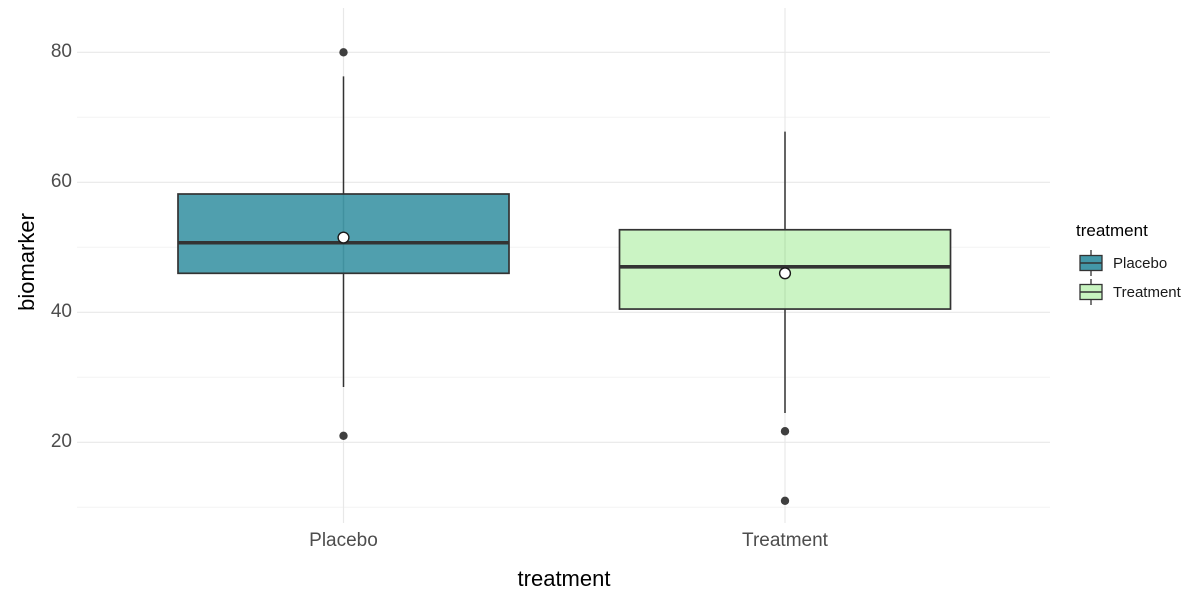  I want to click on legend-title: treatment, so click(1112, 230).